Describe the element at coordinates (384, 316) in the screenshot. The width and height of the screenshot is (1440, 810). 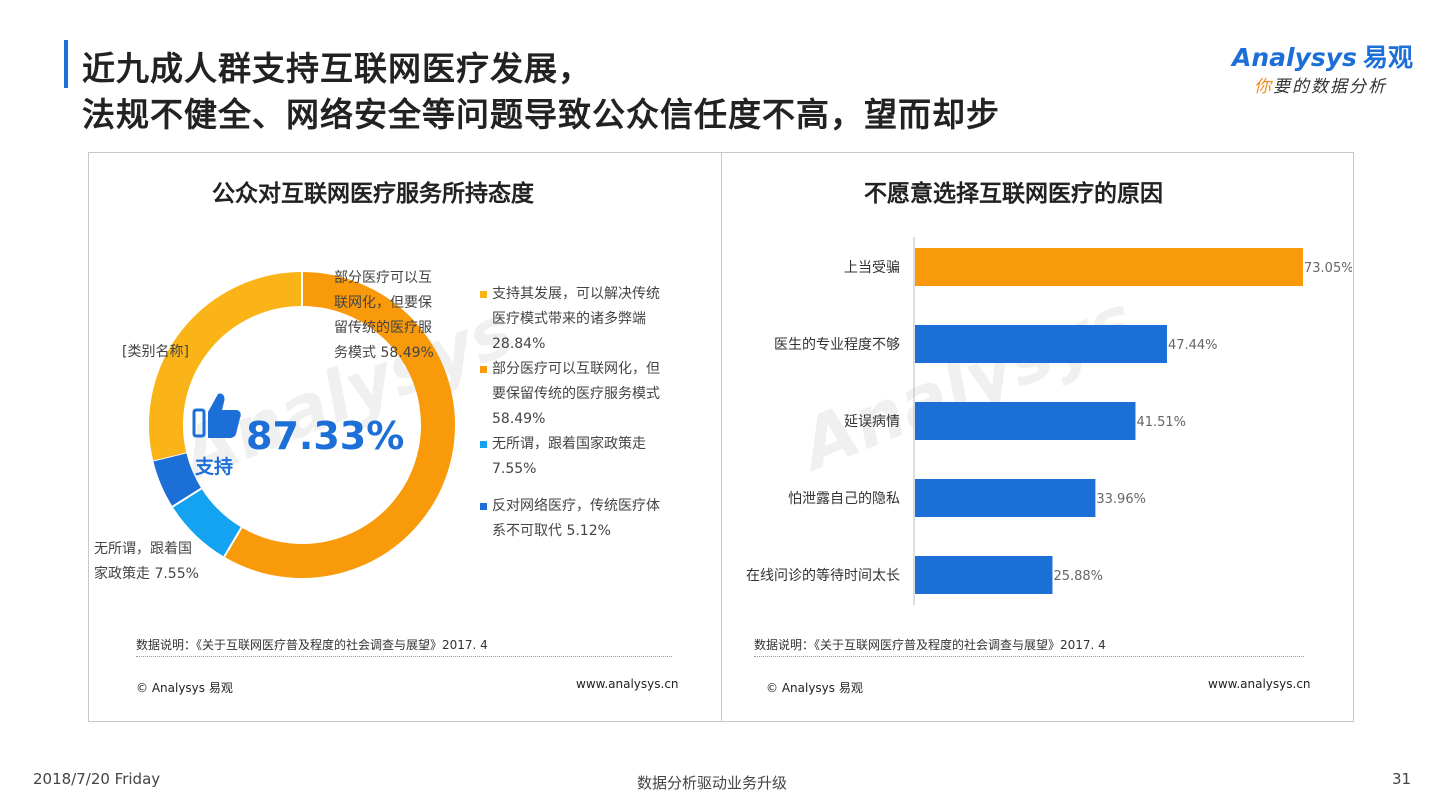
I see `slice-label-partial: 部分医疗可以互 联网化，但要保 留传统的医疗服 务模式 58.49%` at that location.